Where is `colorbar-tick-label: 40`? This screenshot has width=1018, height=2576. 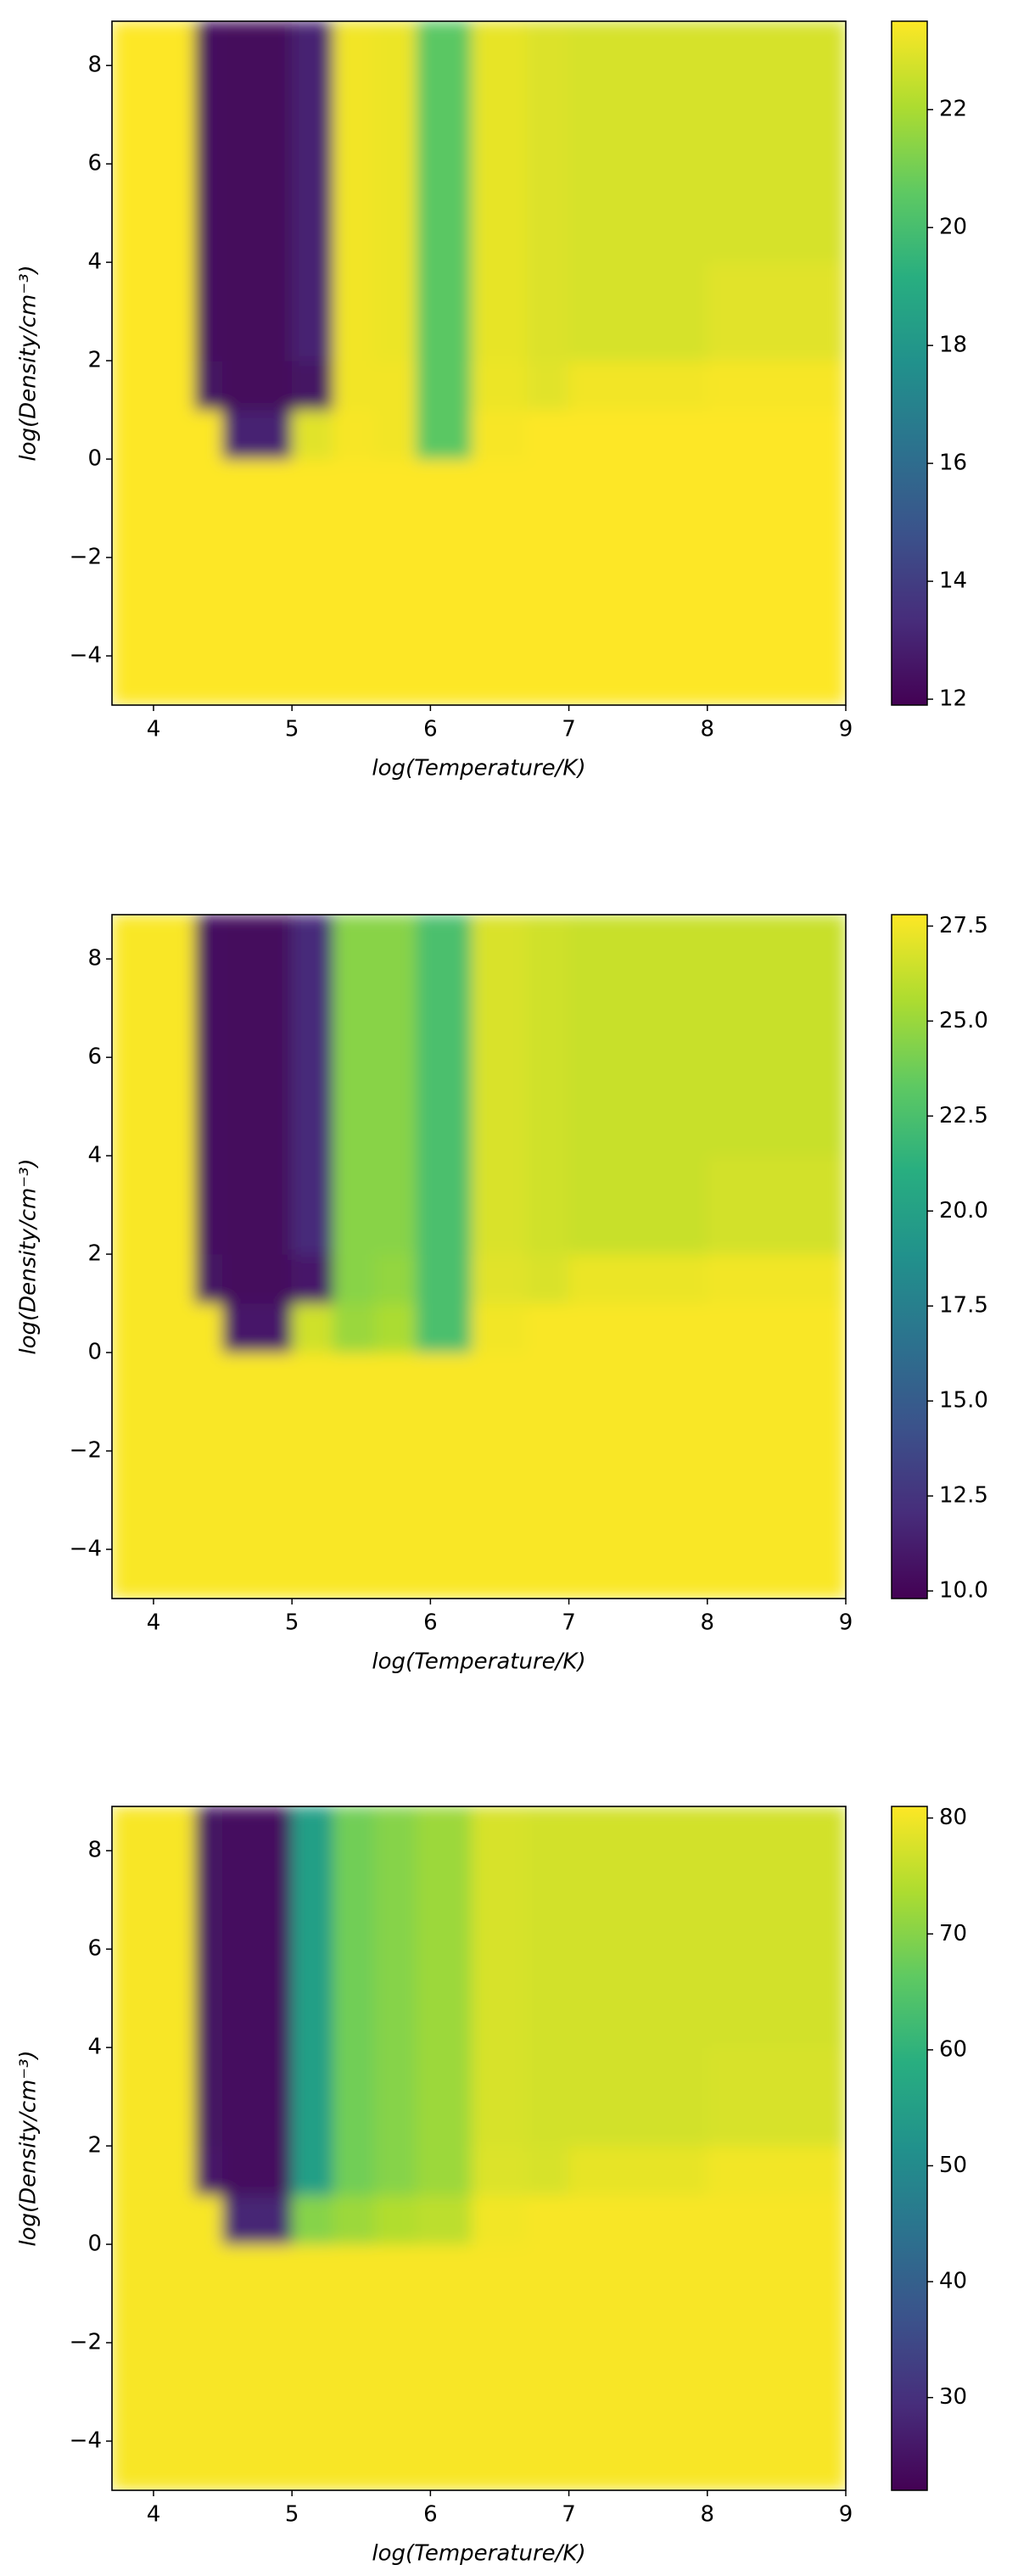
colorbar-tick-label: 40 is located at coordinates (953, 2281).